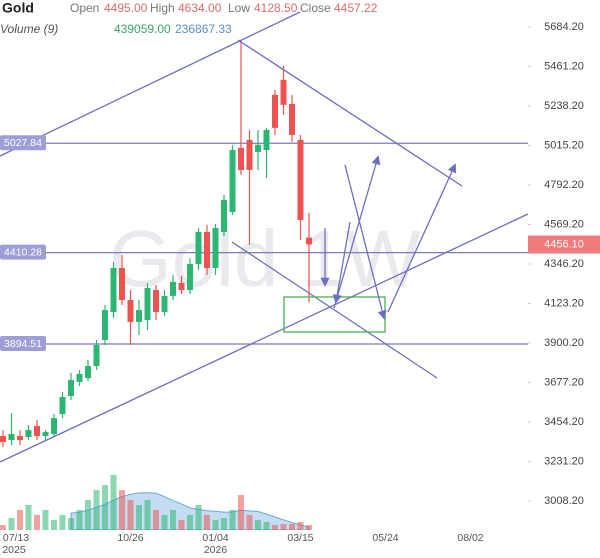 The height and width of the screenshot is (558, 600). Describe the element at coordinates (16, 538) in the screenshot. I see `x-tick-label: 07/13` at that location.